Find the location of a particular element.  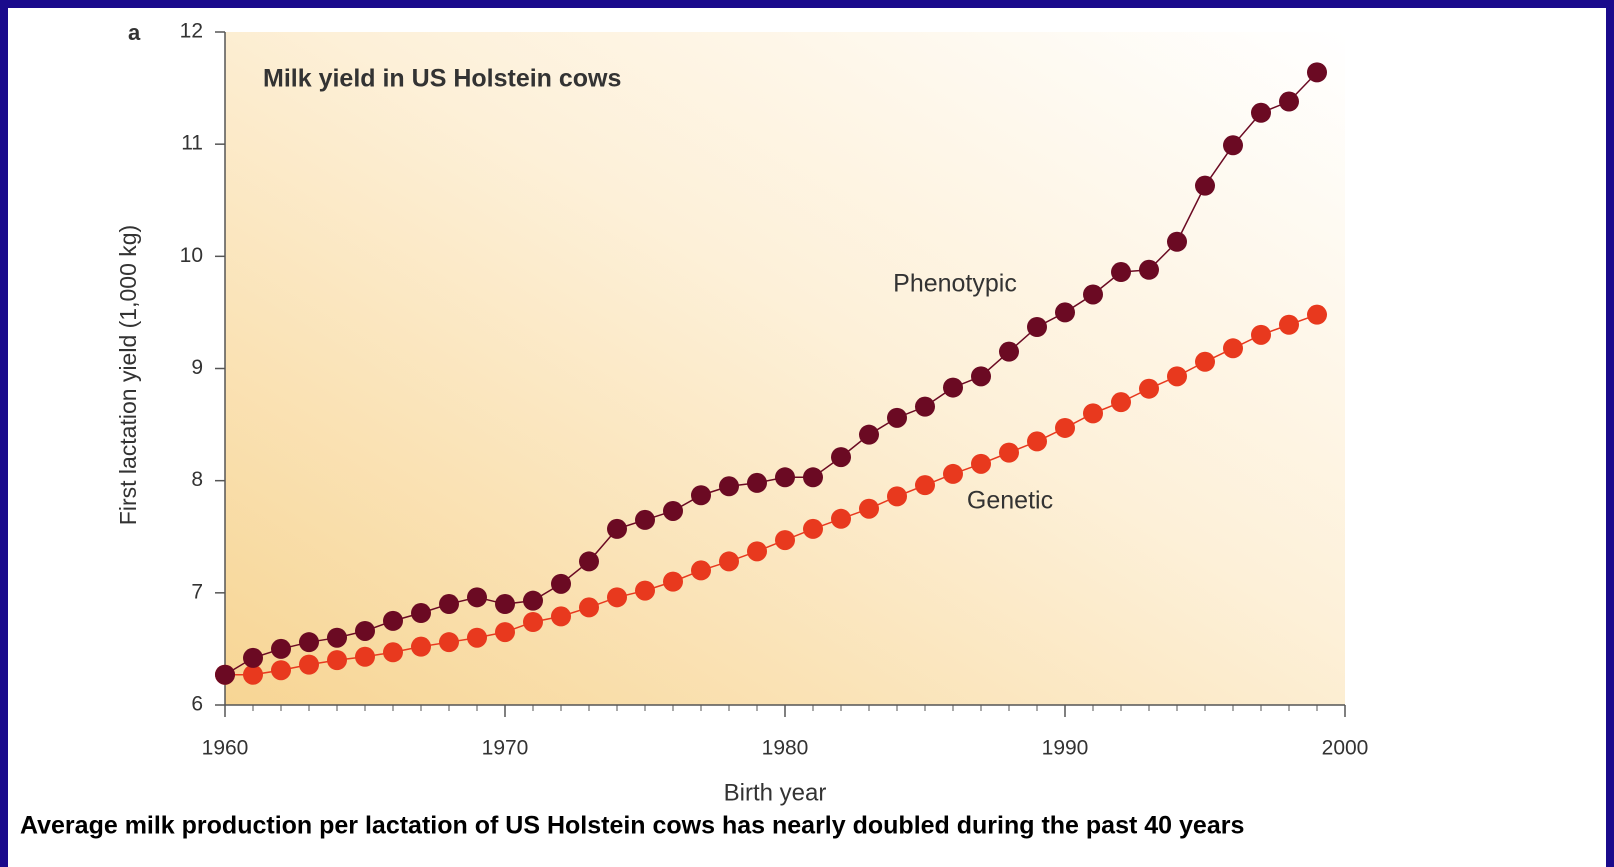

y-axis-label: First lactation yield (1,000 kg) is located at coordinates (128, 375).